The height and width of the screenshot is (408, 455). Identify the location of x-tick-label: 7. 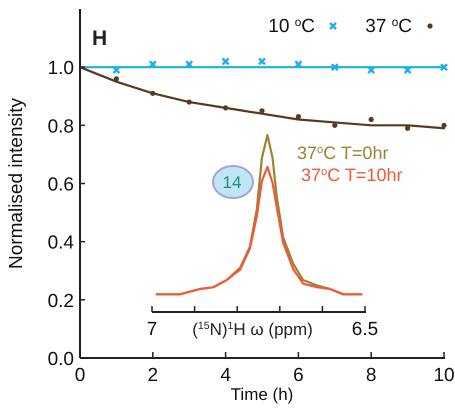
(152, 329).